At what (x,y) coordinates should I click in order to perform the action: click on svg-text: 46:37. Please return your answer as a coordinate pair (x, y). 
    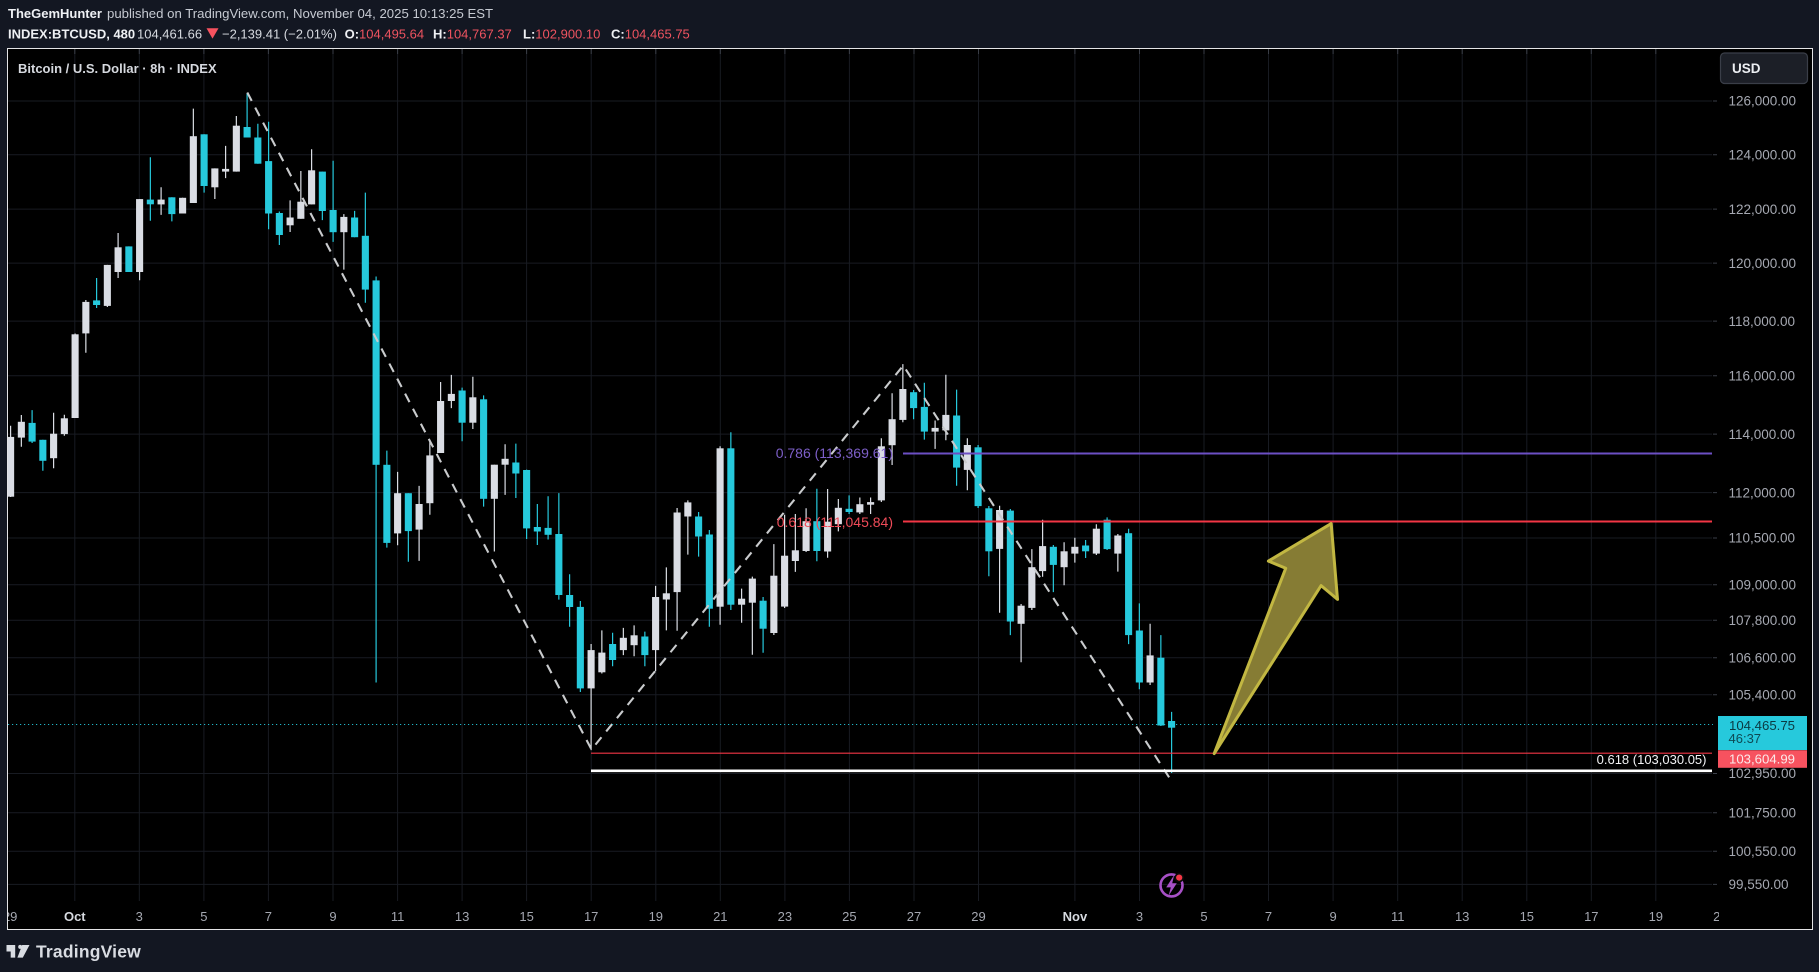
    Looking at the image, I should click on (1745, 738).